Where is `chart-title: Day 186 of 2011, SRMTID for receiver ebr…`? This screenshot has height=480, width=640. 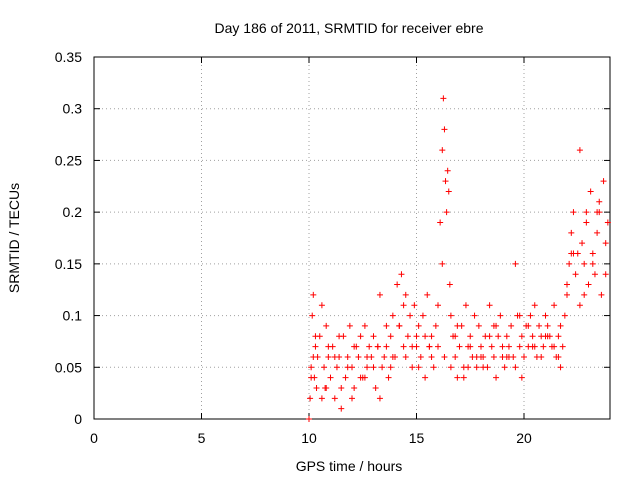 chart-title: Day 186 of 2011, SRMTID for receiver ebr… is located at coordinates (349, 28).